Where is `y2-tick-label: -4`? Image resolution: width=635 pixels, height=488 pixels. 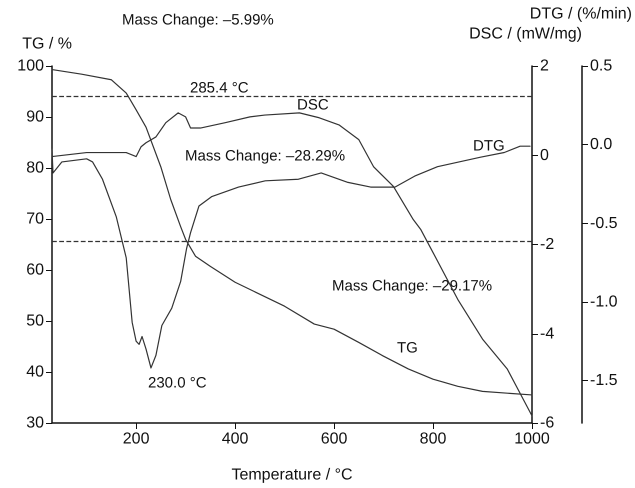
y2-tick-label: -4 is located at coordinates (547, 333).